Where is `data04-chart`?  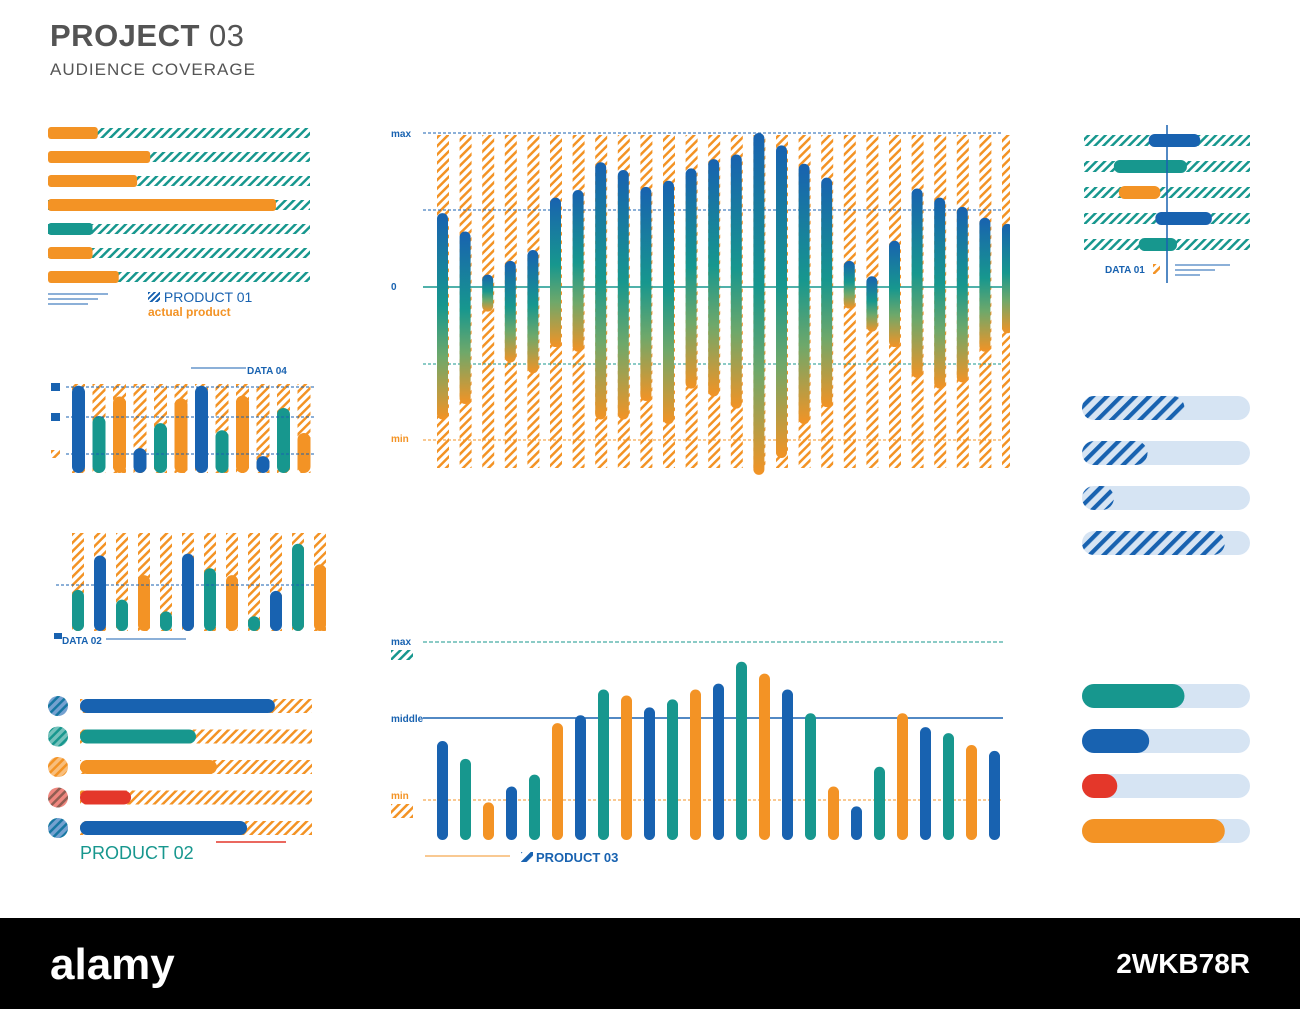
data04-chart is located at coordinates (183, 420).